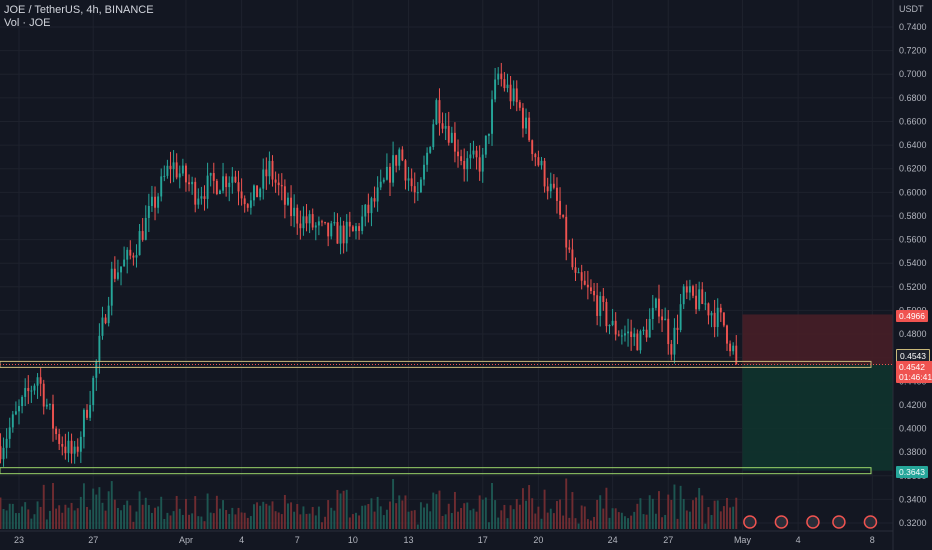  What do you see at coordinates (913, 452) in the screenshot?
I see `price-tick-label: 0.3800` at bounding box center [913, 452].